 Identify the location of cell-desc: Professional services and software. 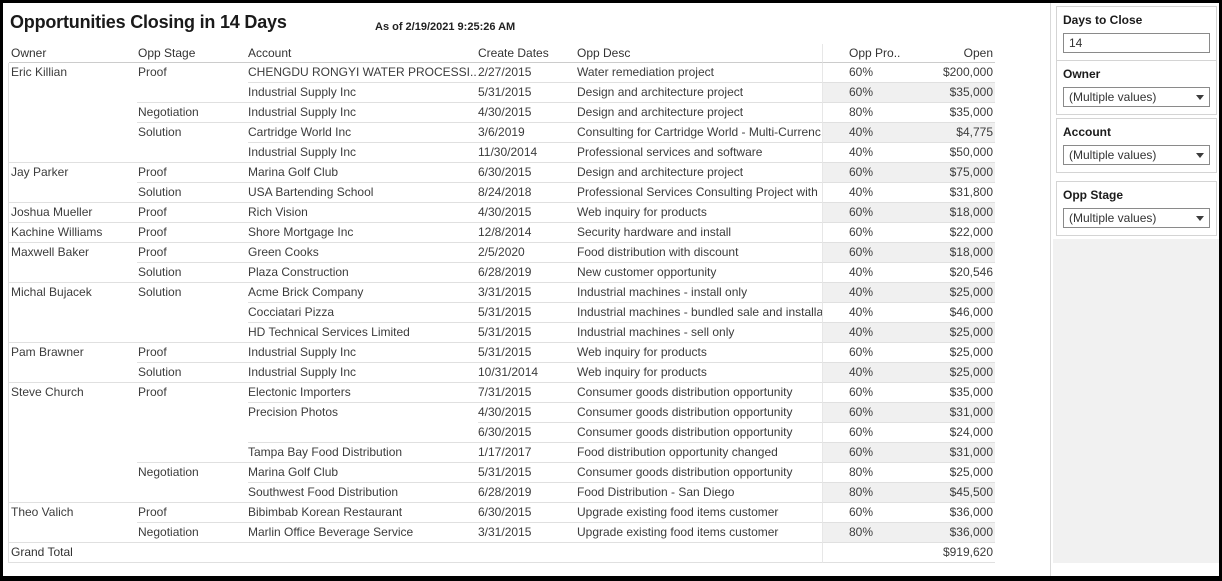
(699, 153).